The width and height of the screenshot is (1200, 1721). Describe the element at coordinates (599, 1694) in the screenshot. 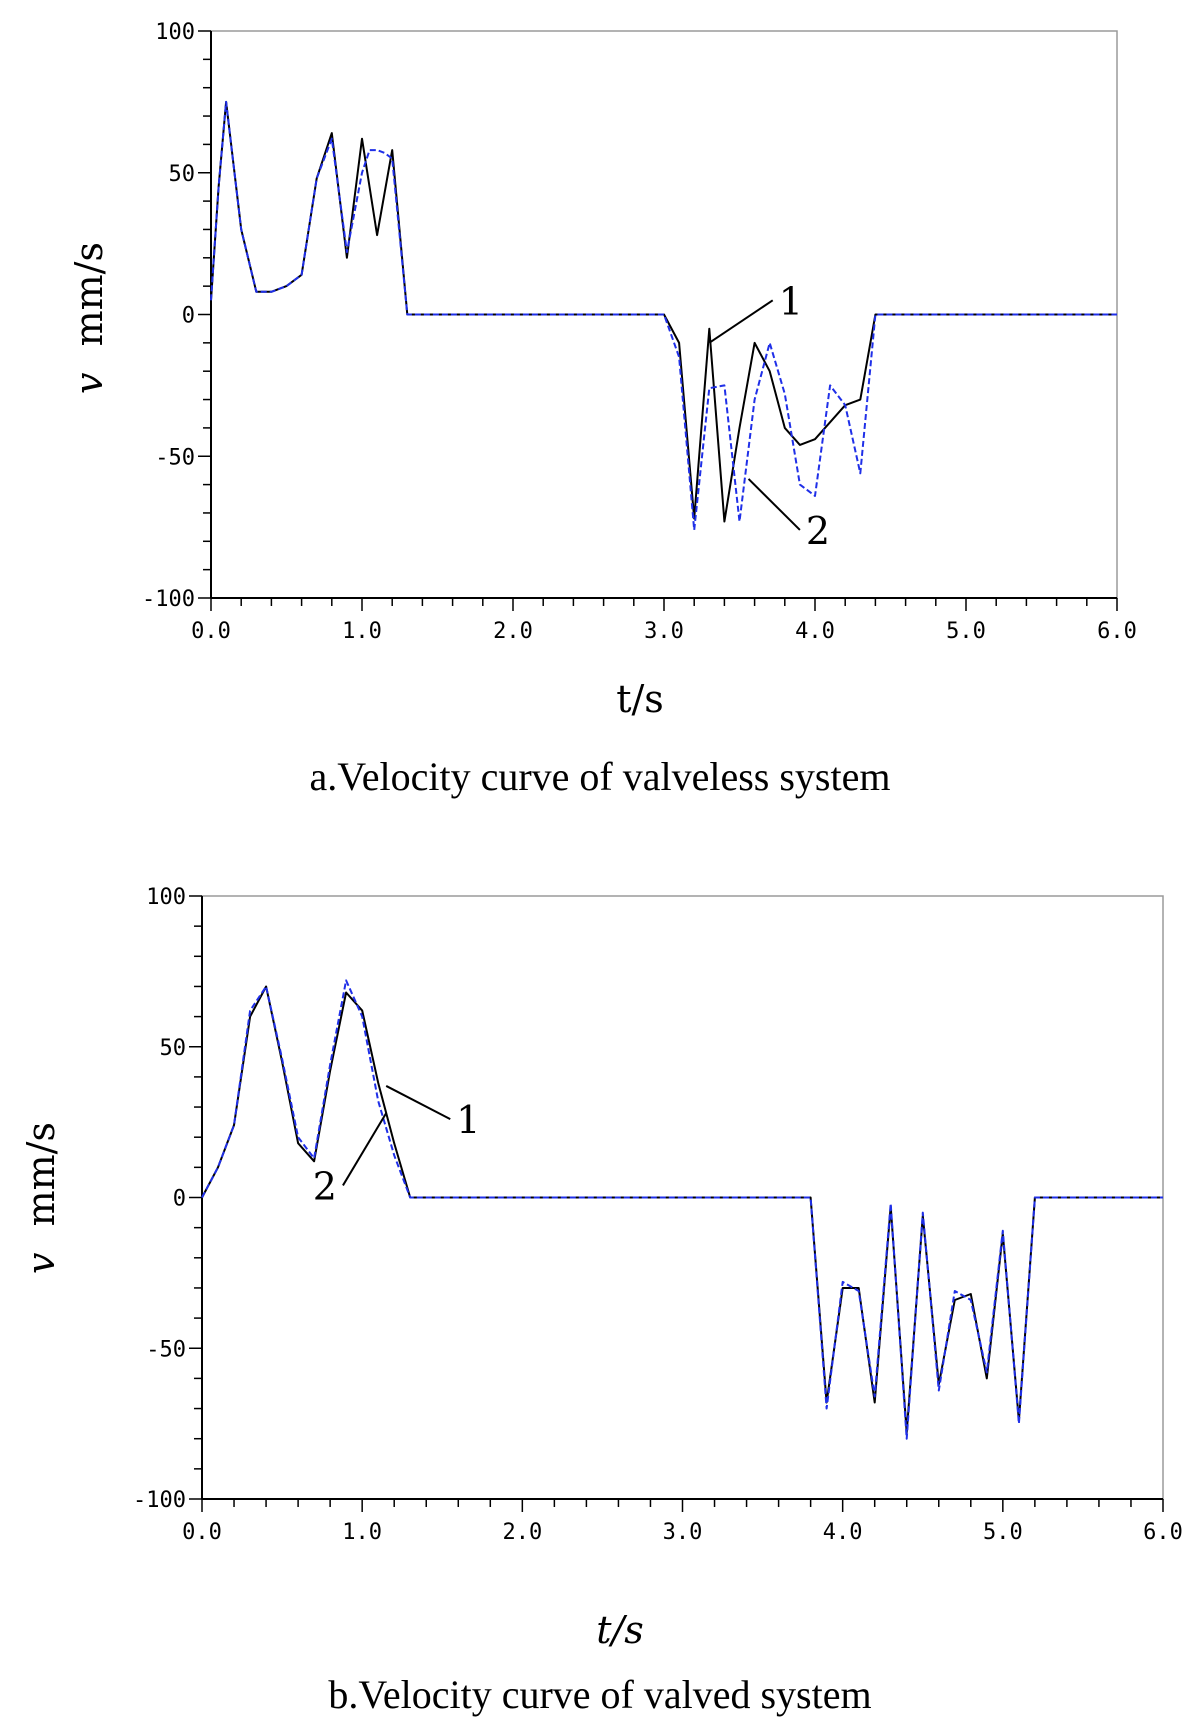

I see `chart-caption: b.Velocity curve of valved system` at that location.